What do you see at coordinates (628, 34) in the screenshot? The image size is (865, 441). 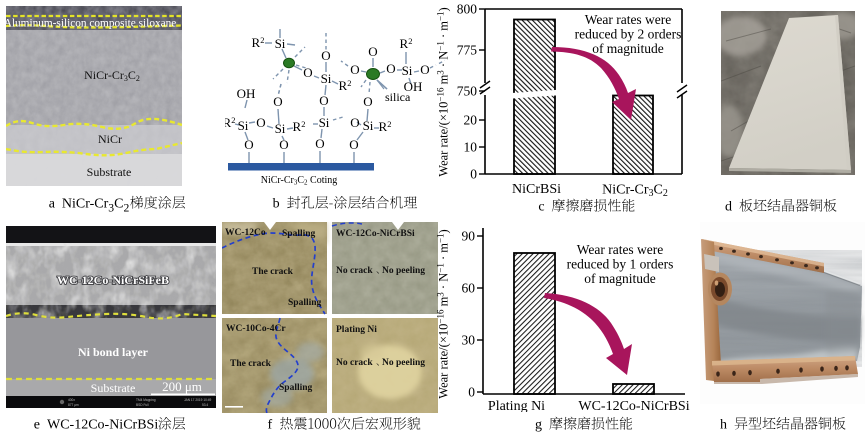 I see `svg-text: reduced by 2 orders` at bounding box center [628, 34].